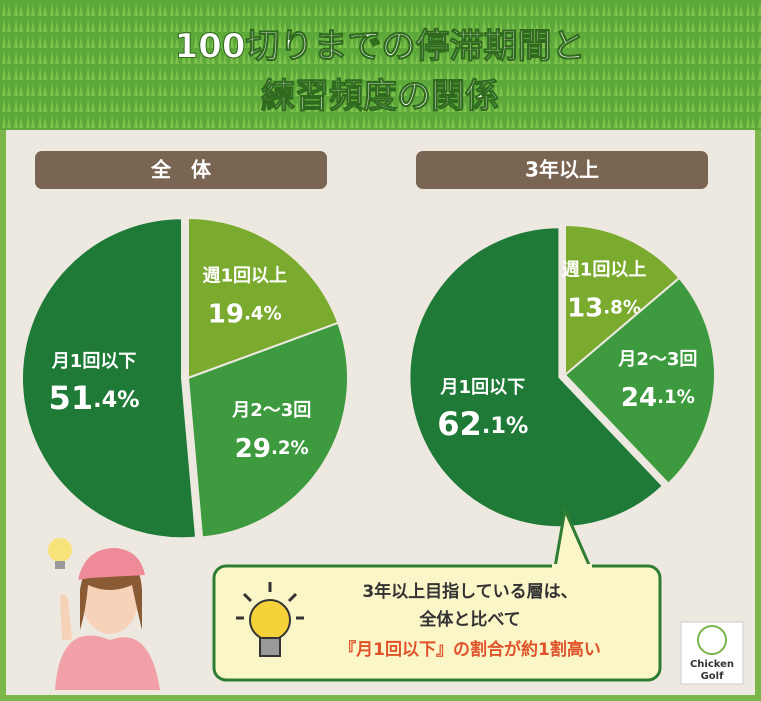 This screenshot has width=761, height=701. What do you see at coordinates (469, 591) in the screenshot?
I see `callout-text: 3年以上目指している層は、` at bounding box center [469, 591].